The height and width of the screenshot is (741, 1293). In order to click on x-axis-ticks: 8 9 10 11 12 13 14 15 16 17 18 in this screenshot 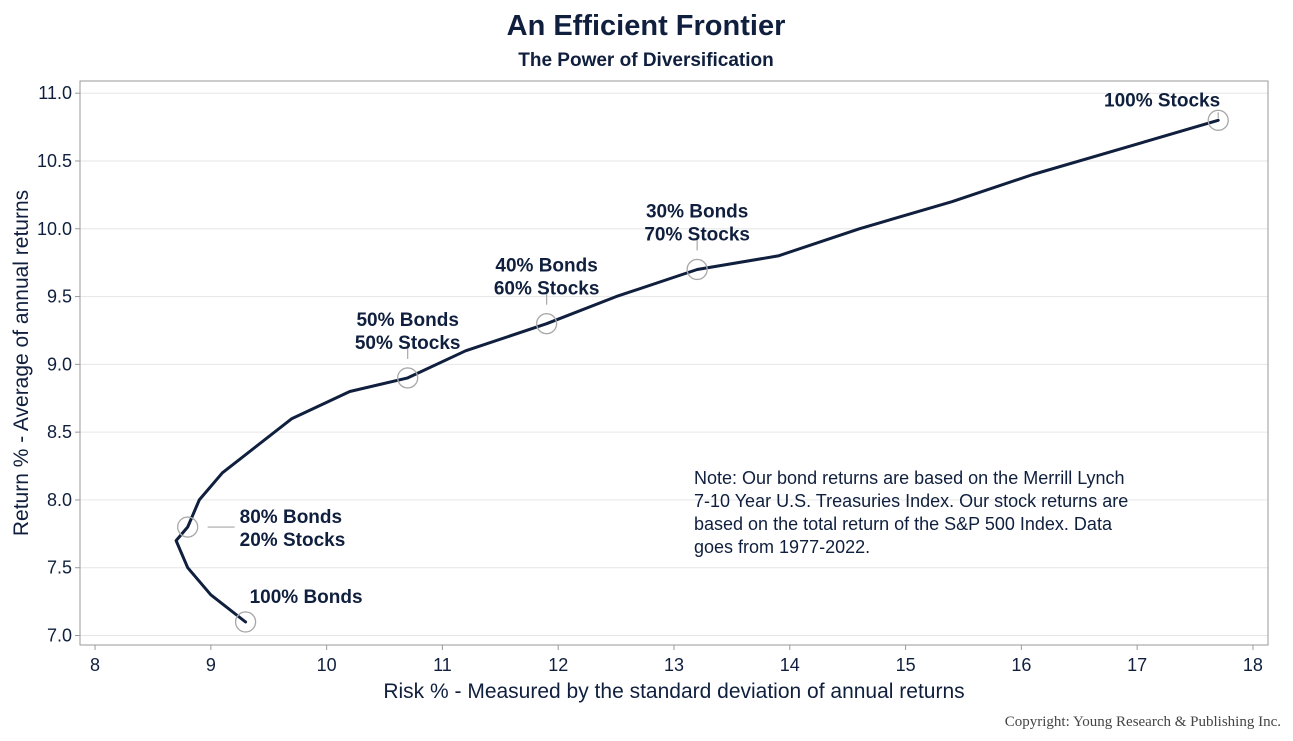, I will do `click(676, 660)`.